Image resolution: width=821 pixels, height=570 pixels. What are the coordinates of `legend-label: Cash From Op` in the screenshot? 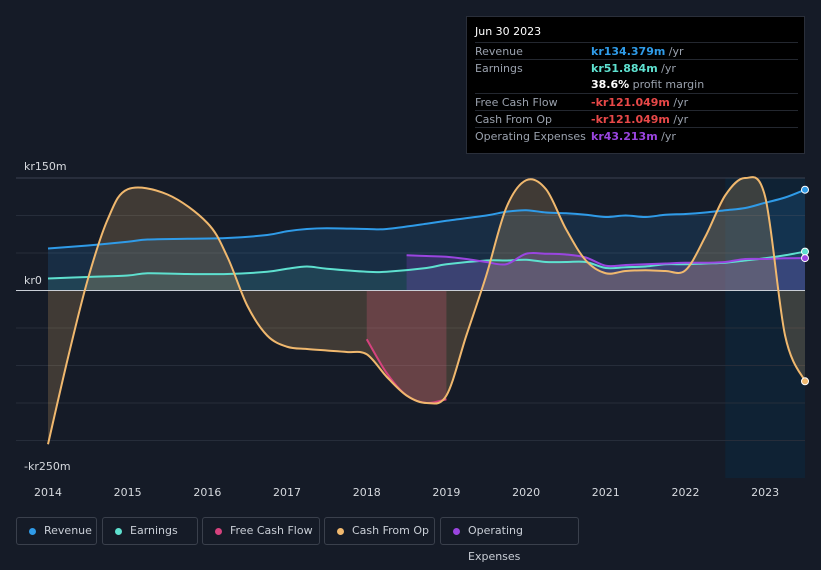 It's located at (391, 530).